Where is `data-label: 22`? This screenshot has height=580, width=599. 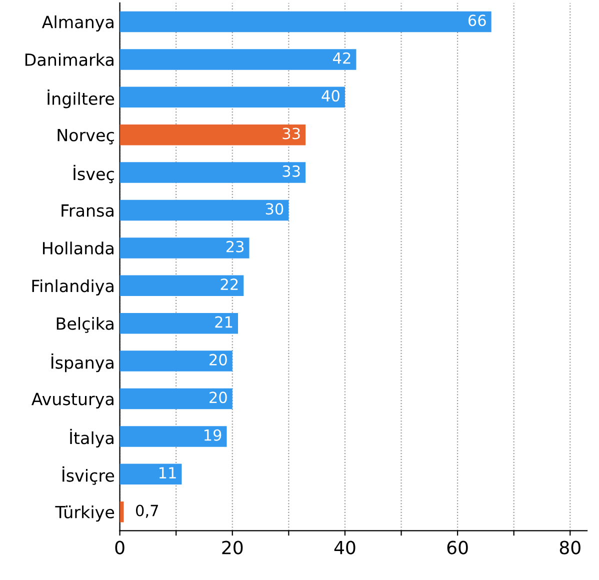 data-label: 22 is located at coordinates (229, 284).